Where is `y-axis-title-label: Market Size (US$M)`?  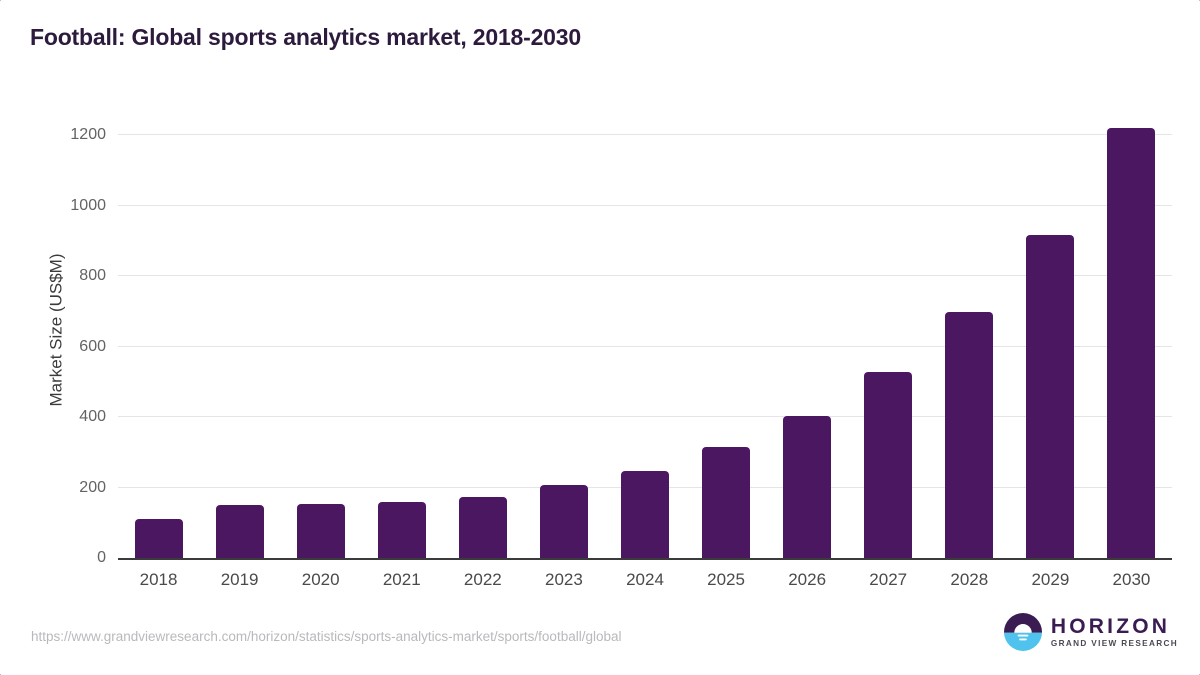
y-axis-title-label: Market Size (US$M) is located at coordinates (56, 330).